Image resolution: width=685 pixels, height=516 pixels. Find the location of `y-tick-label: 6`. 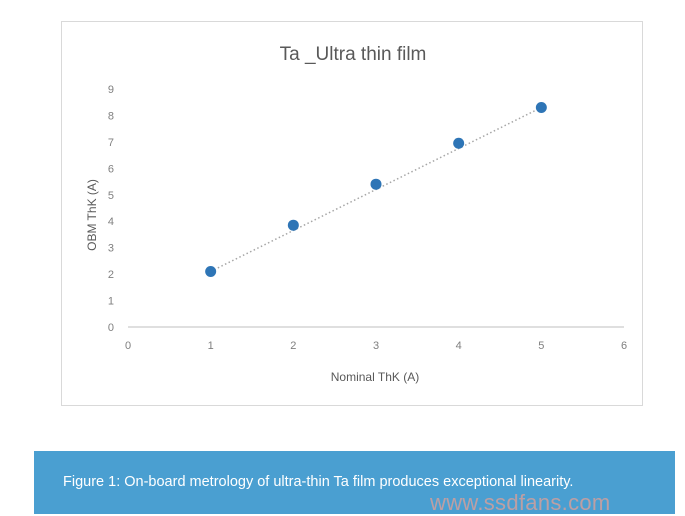

y-tick-label: 6 is located at coordinates (111, 169).